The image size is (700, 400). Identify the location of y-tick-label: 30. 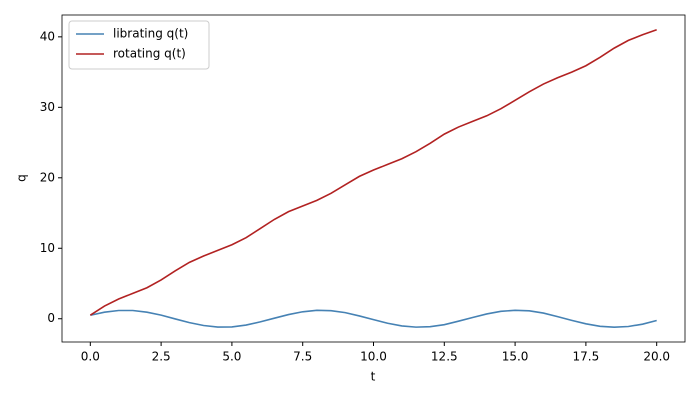
(47, 107).